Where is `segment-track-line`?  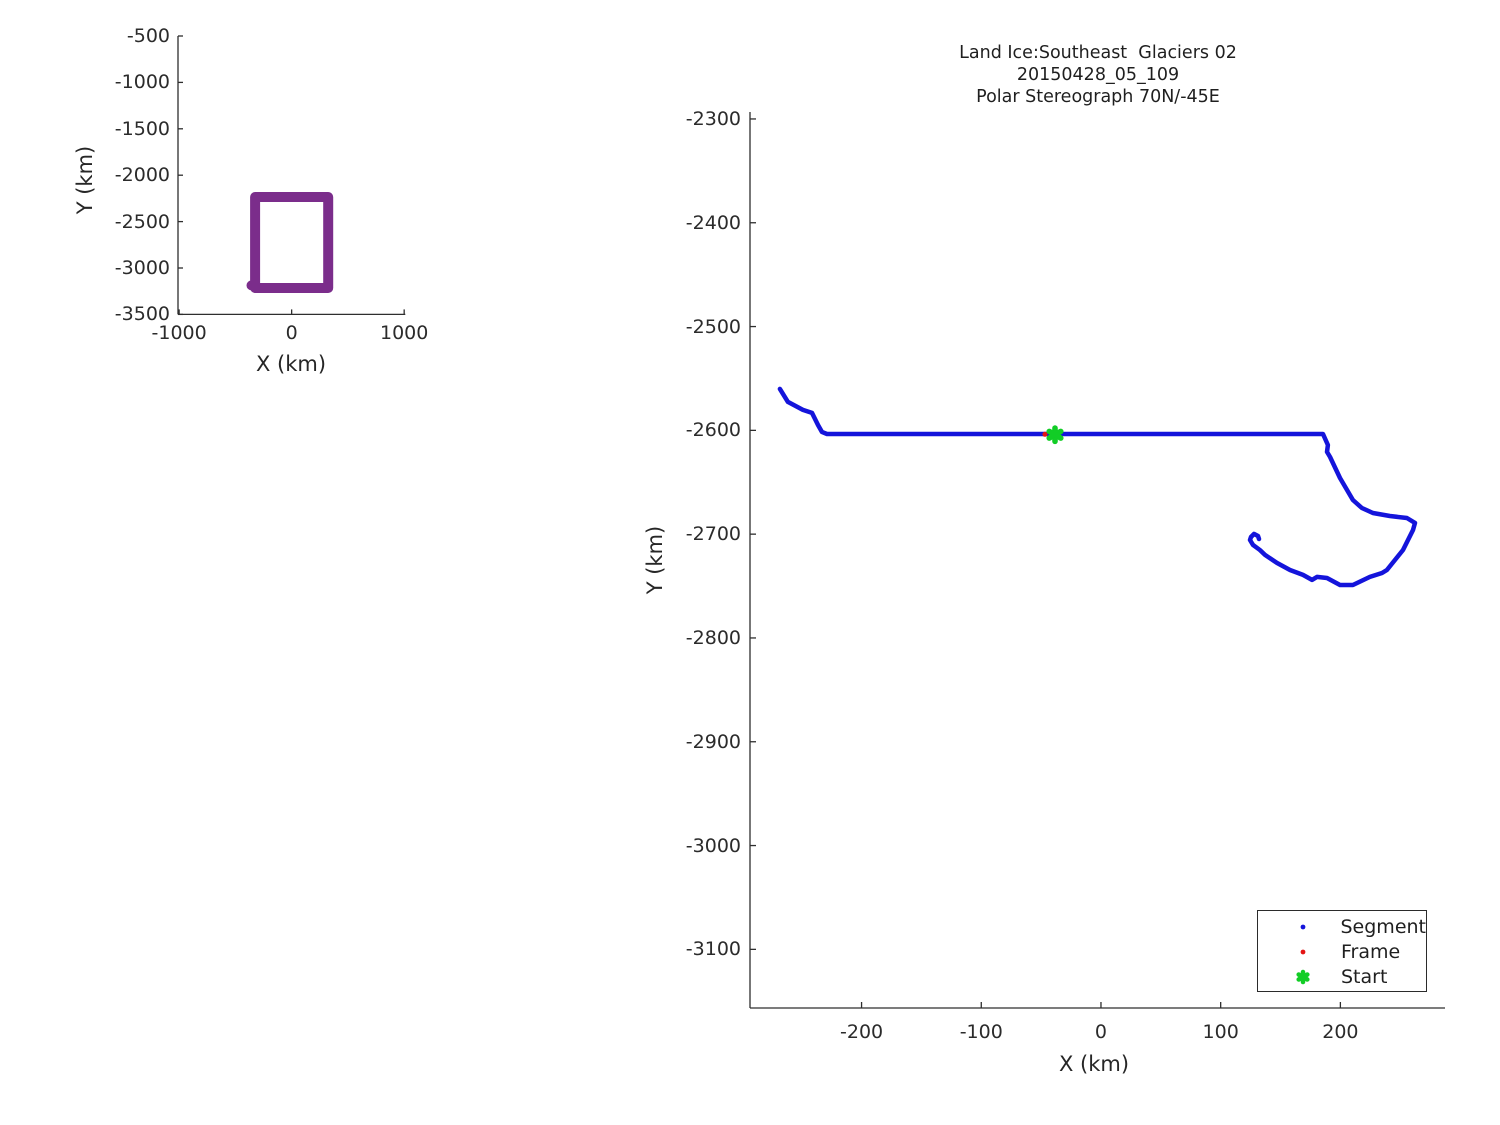 segment-track-line is located at coordinates (1097, 487).